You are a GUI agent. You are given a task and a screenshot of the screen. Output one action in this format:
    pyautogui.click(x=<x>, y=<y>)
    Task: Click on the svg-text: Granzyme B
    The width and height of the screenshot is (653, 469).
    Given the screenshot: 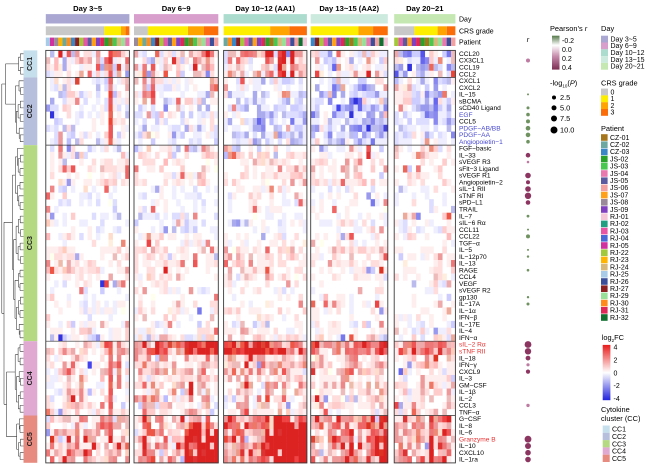 What is the action you would take?
    pyautogui.click(x=477, y=439)
    